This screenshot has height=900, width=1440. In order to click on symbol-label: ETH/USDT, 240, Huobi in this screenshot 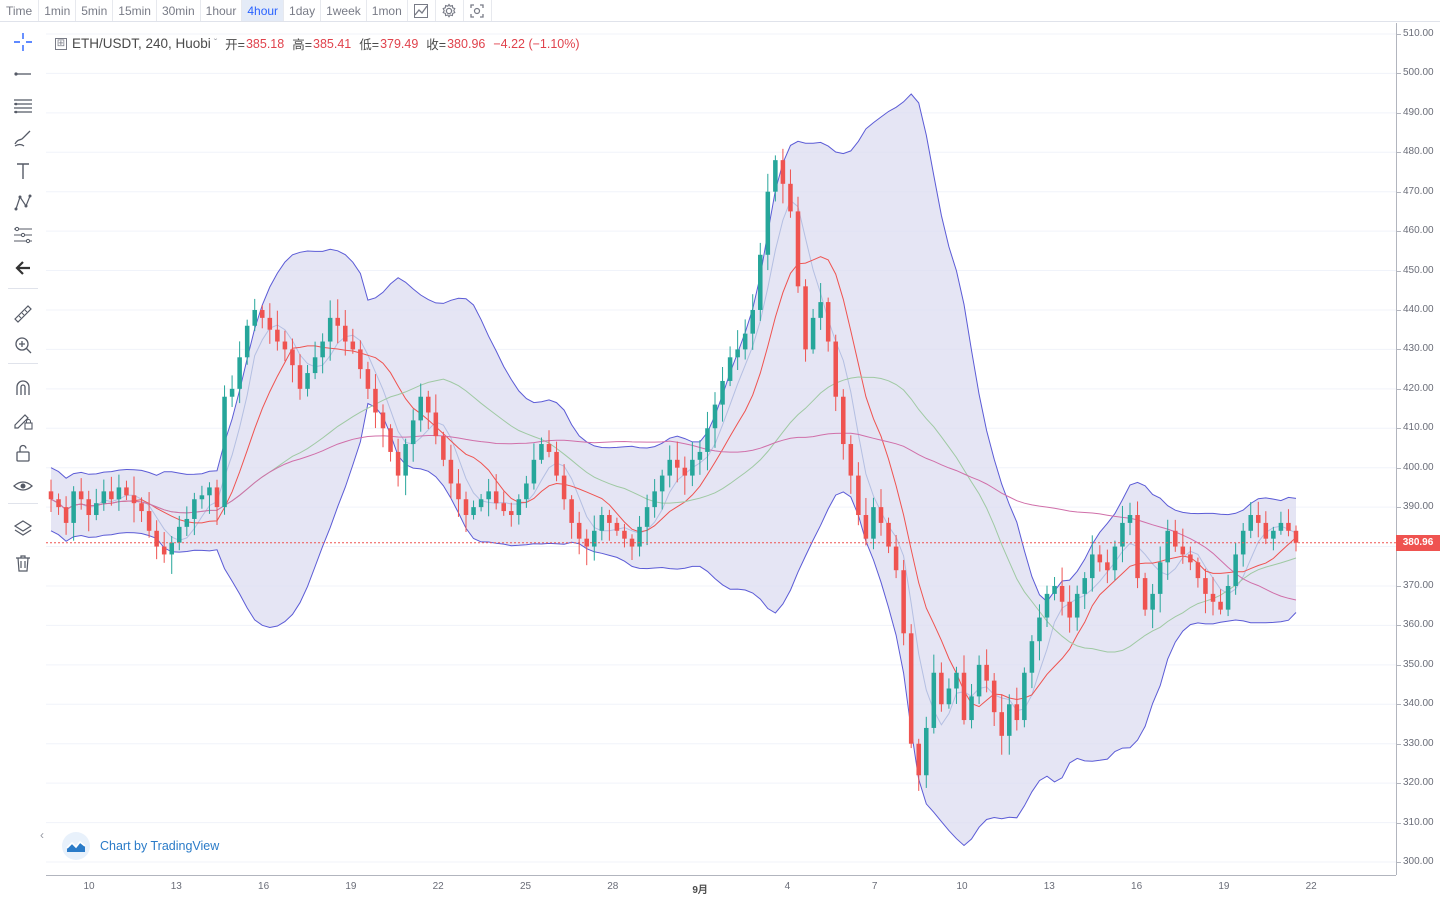, I will do `click(141, 43)`.